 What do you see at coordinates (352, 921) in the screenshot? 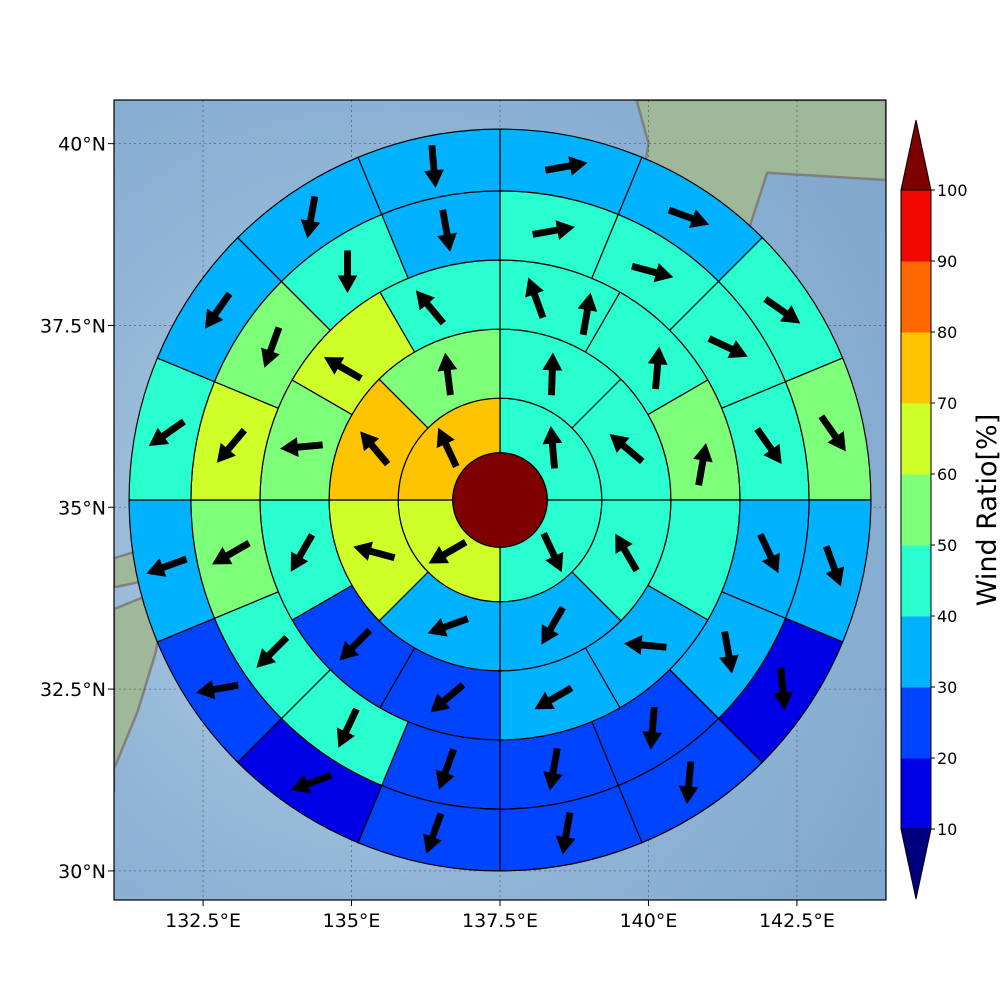
I see `x-tick-label: 135°E` at bounding box center [352, 921].